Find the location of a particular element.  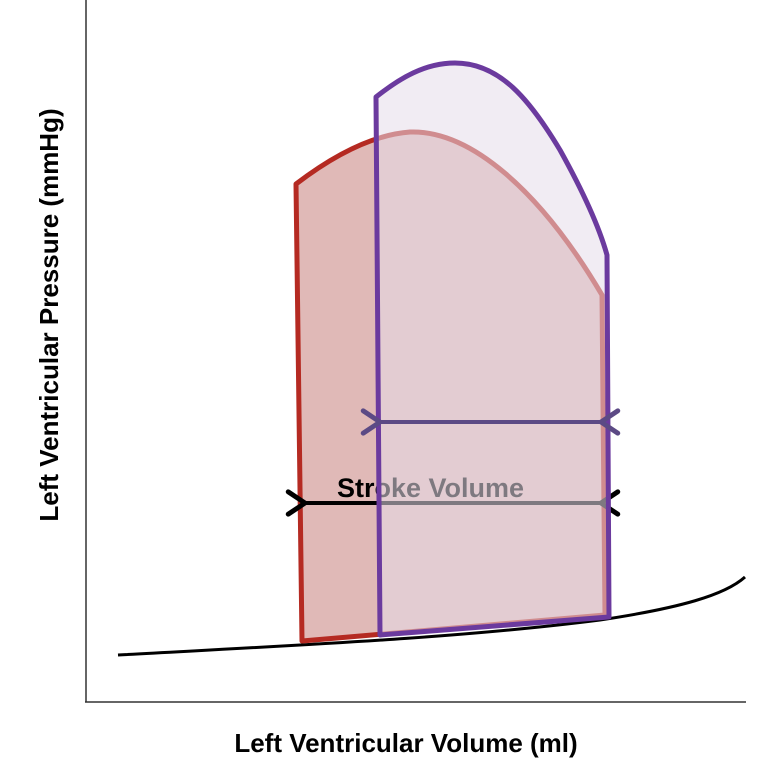

x-axis-title: Left Ventricular Volume (ml) is located at coordinates (405, 743).